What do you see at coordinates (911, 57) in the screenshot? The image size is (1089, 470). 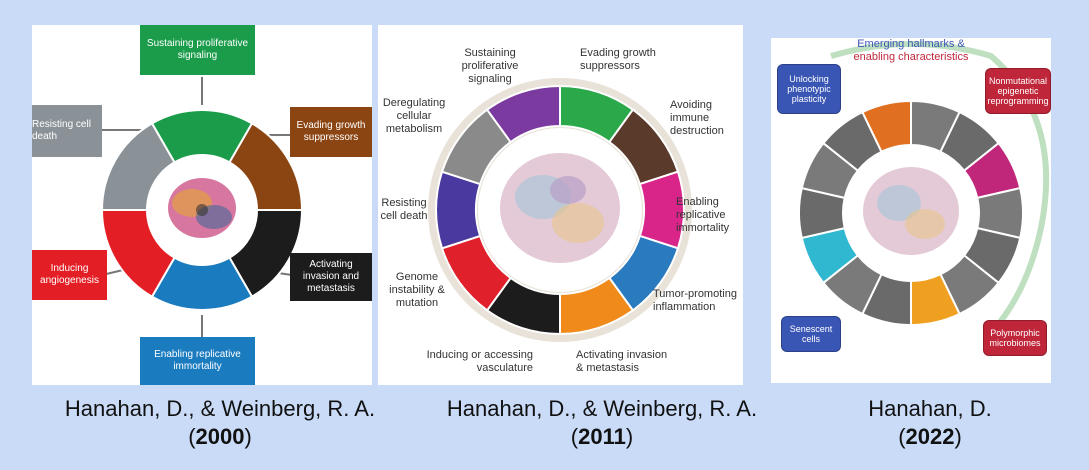 I see `title-line-2: enabling characteristics` at bounding box center [911, 57].